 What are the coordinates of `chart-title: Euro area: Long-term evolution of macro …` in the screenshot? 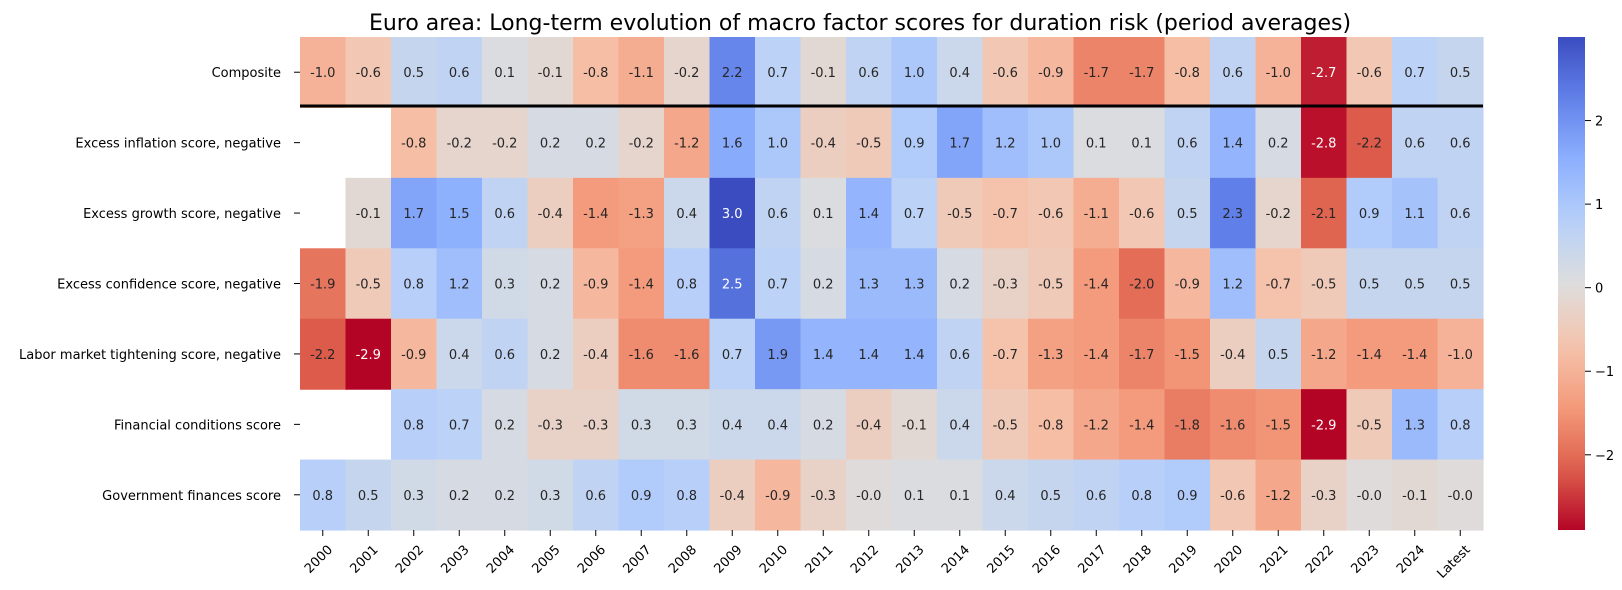 It's located at (860, 23).